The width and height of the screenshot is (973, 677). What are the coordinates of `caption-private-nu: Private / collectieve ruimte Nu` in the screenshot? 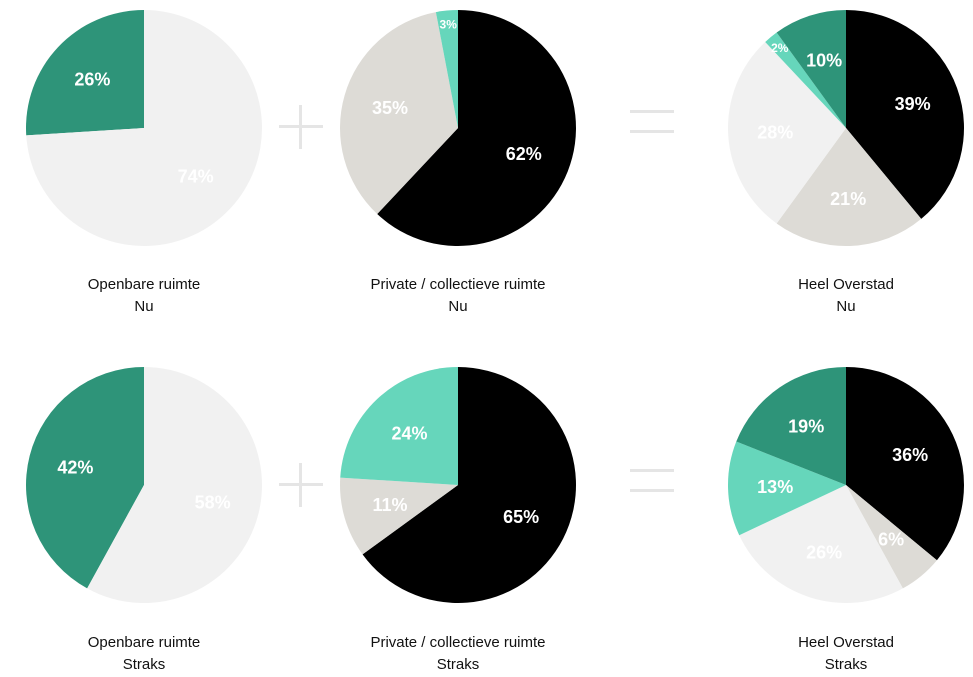 It's located at (458, 296).